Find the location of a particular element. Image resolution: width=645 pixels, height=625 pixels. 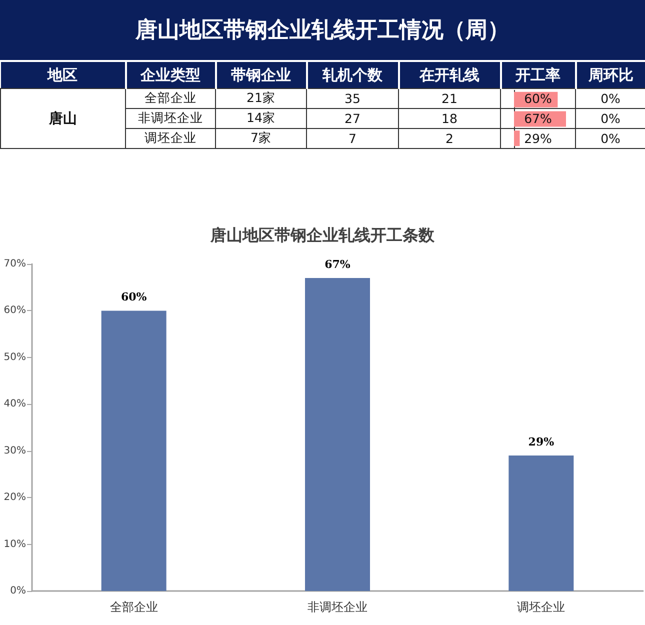

text: 7 is located at coordinates (352, 138).